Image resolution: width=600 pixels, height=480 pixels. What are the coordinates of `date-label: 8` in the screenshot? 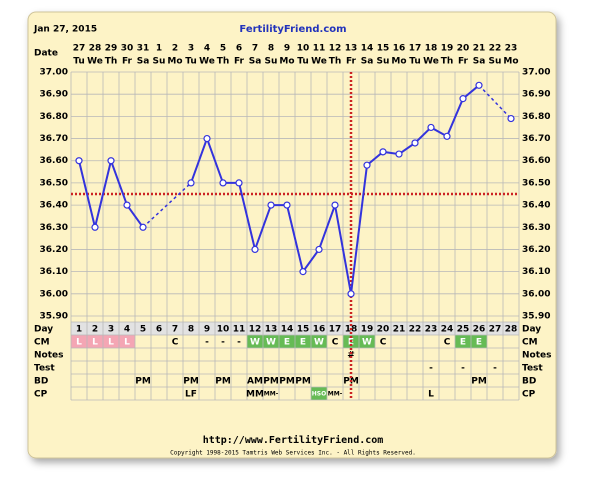 It's located at (271, 49).